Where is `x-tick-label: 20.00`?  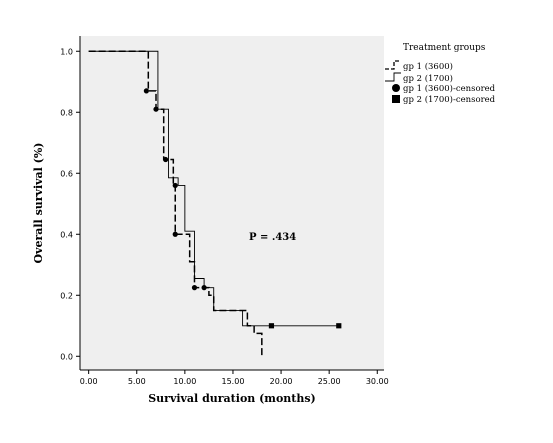 x-tick-label: 20.00 is located at coordinates (281, 381).